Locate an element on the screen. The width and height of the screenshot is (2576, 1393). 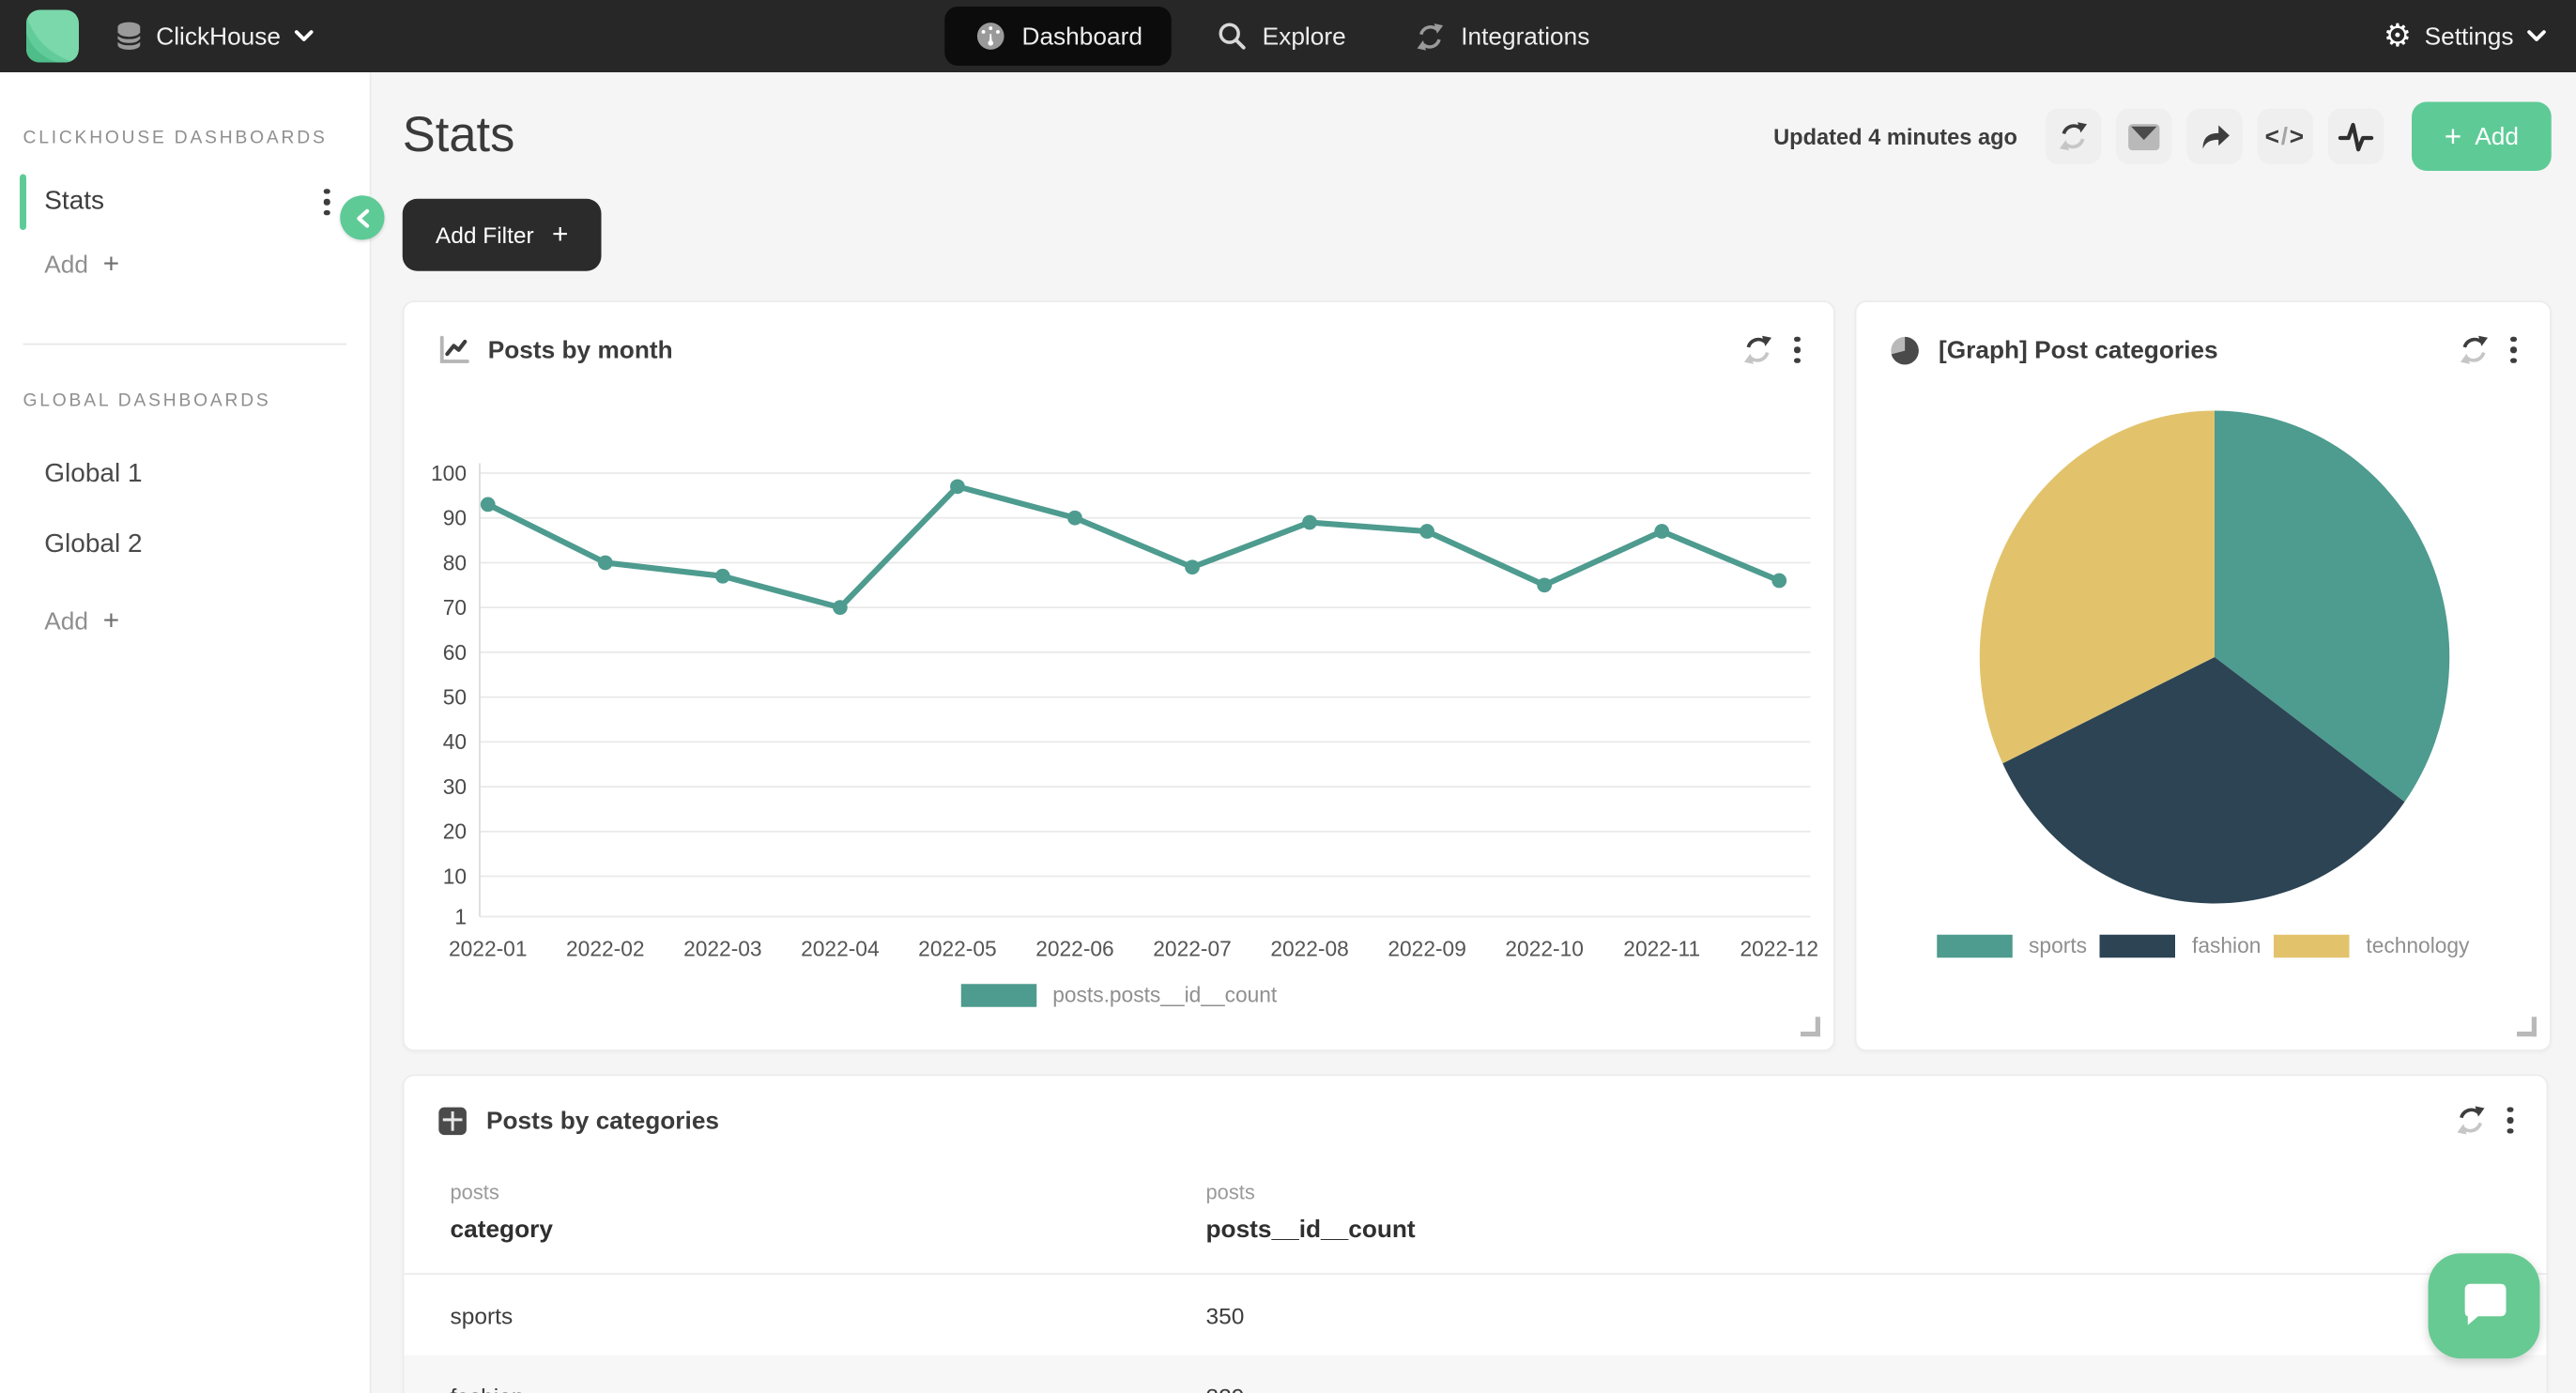
svg-text: 2022-06 is located at coordinates (1074, 949).